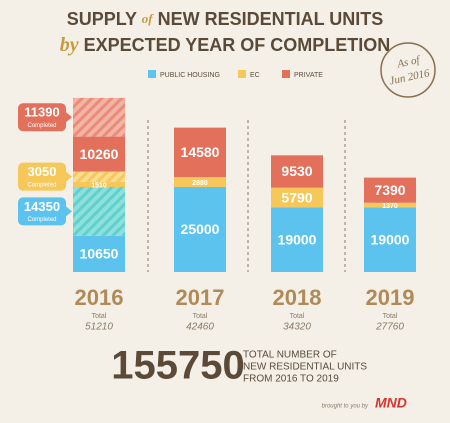 Image resolution: width=450 pixels, height=423 pixels. I want to click on category-label: 2019, so click(390, 297).